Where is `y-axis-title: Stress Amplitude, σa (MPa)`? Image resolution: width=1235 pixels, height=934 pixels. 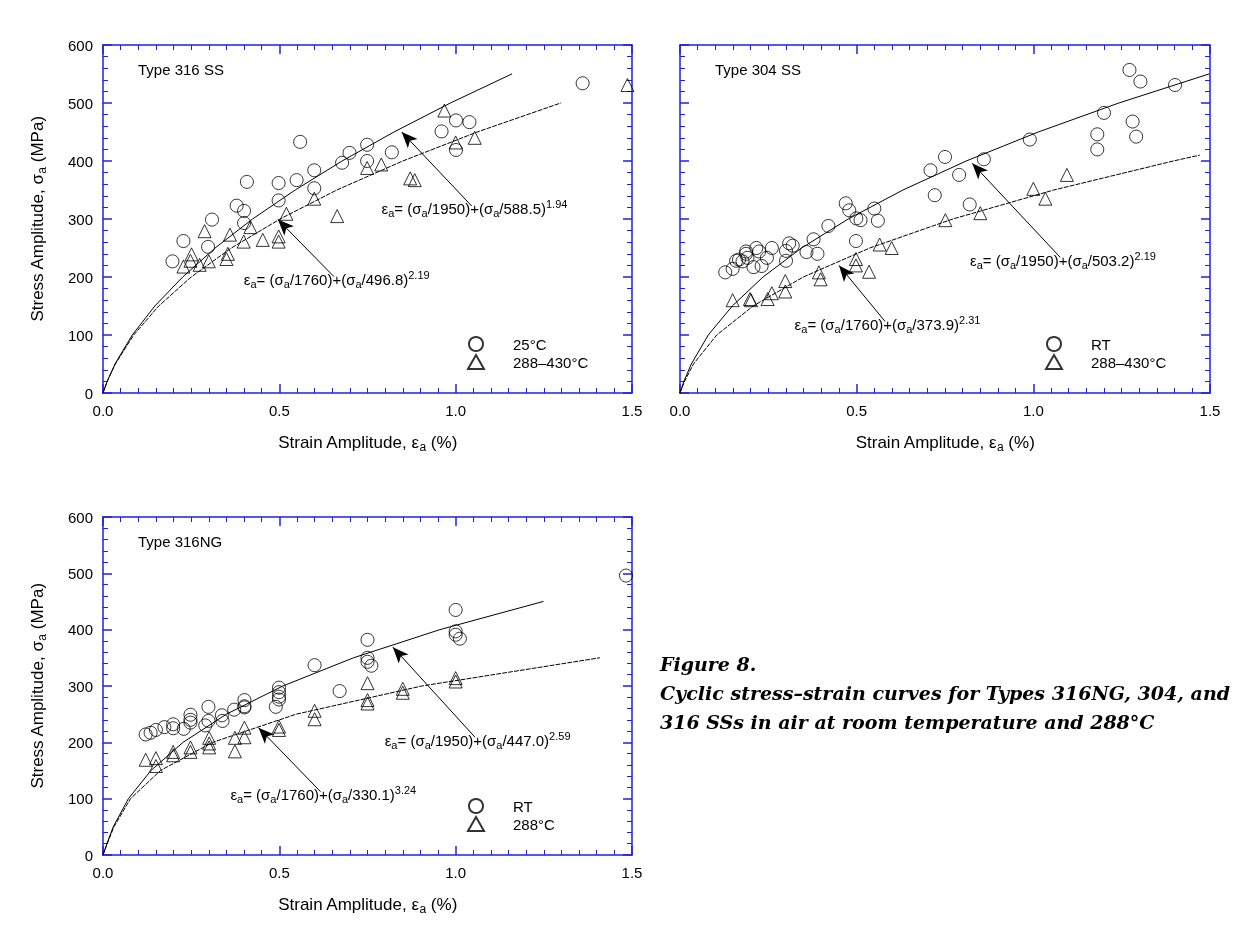
y-axis-title: Stress Amplitude, σa (MPa) is located at coordinates (38, 218).